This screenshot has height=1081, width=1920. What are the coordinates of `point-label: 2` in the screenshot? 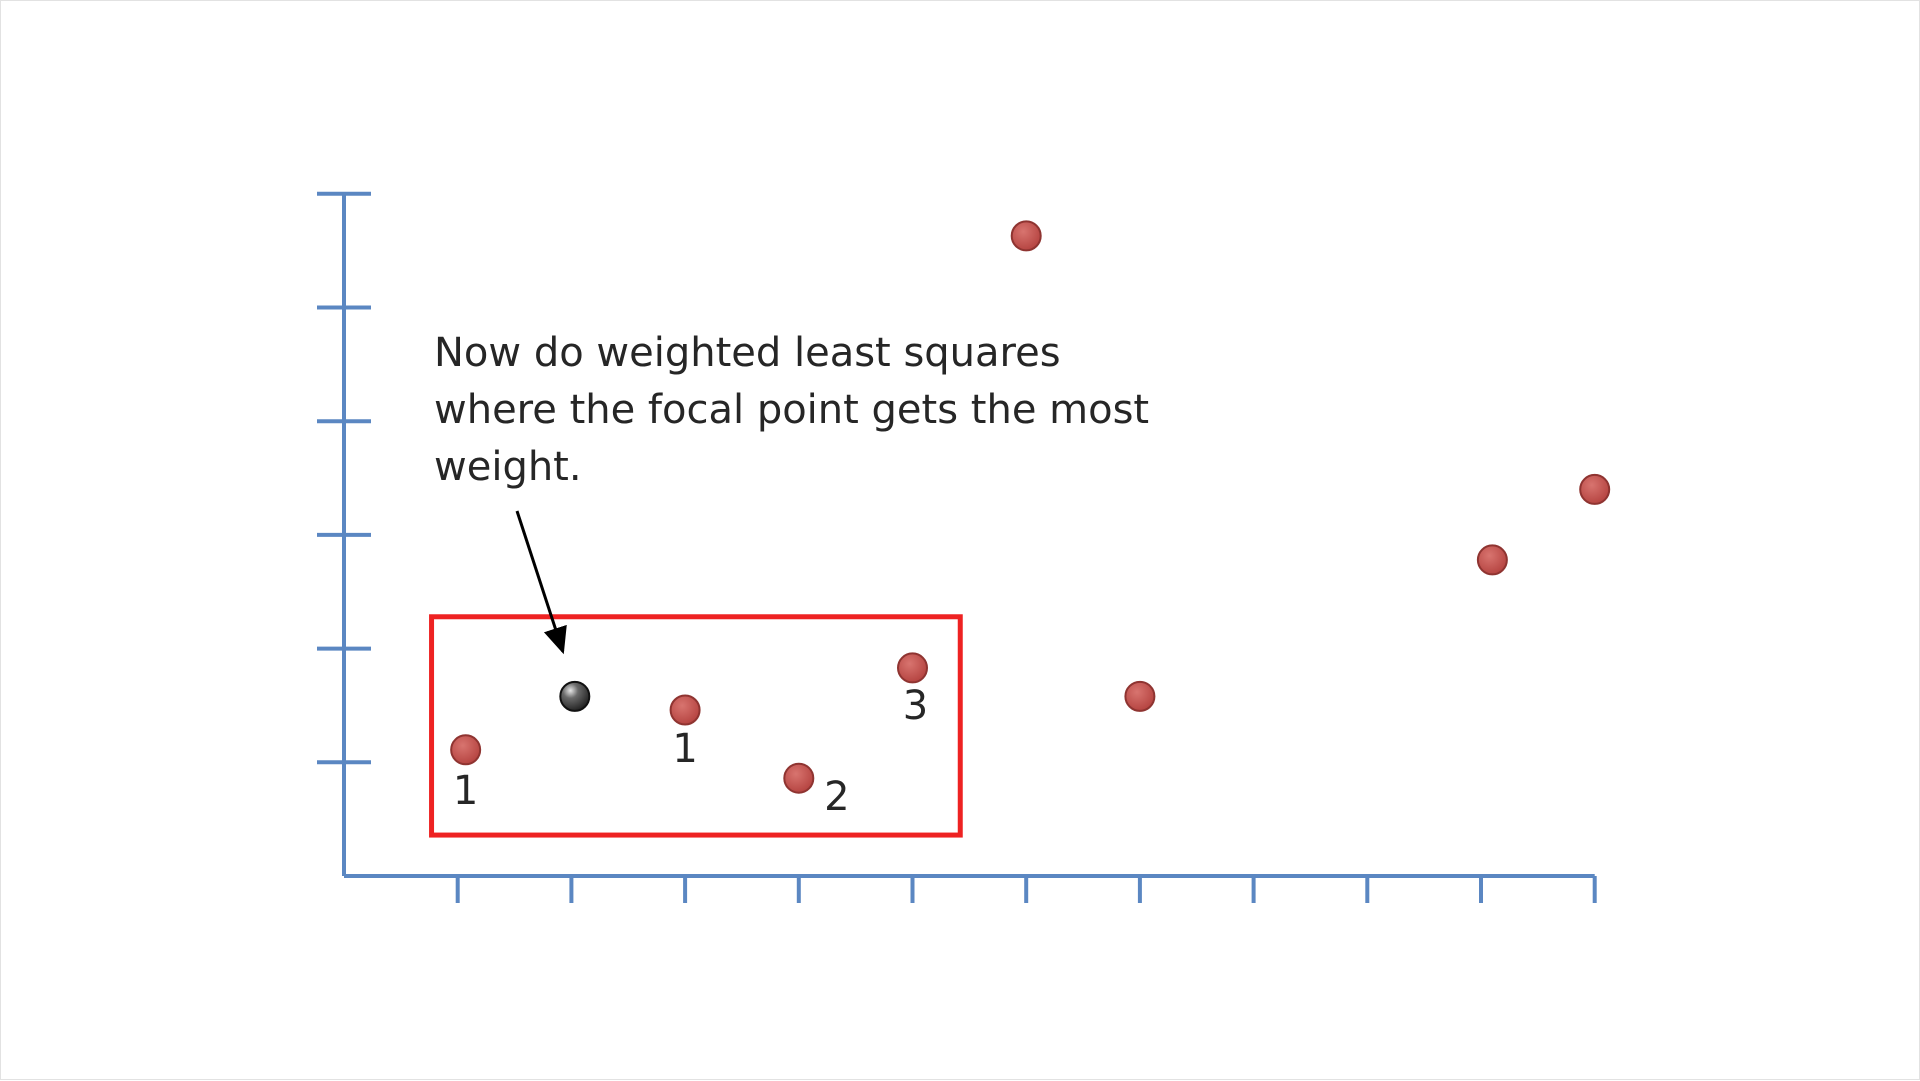 It's located at (836, 797).